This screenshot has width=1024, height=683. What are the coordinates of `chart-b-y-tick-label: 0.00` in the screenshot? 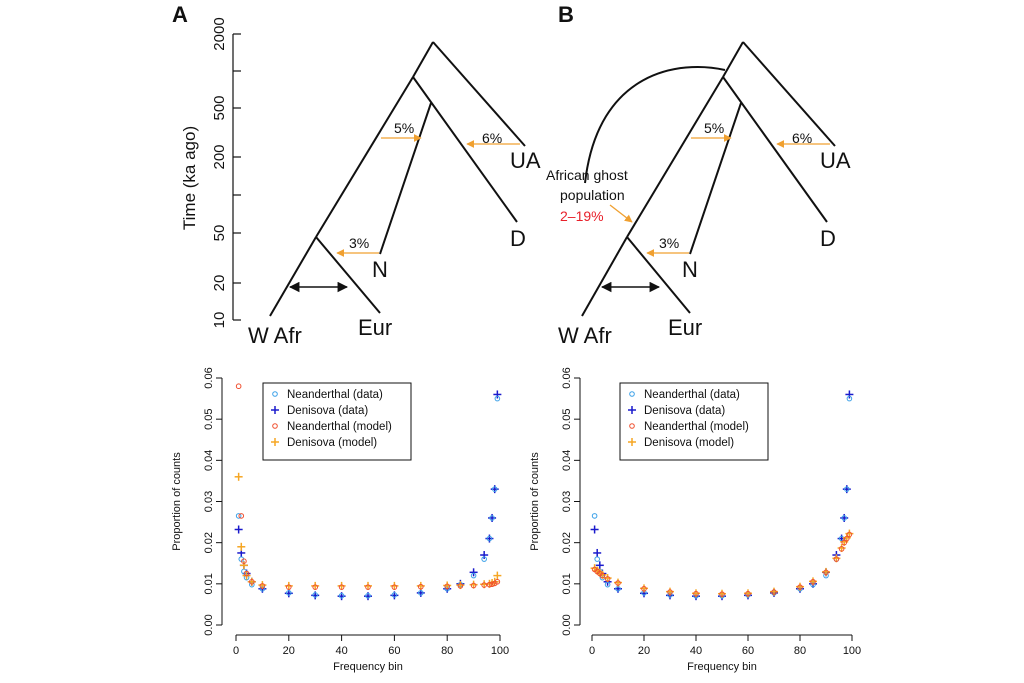 It's located at (567, 624).